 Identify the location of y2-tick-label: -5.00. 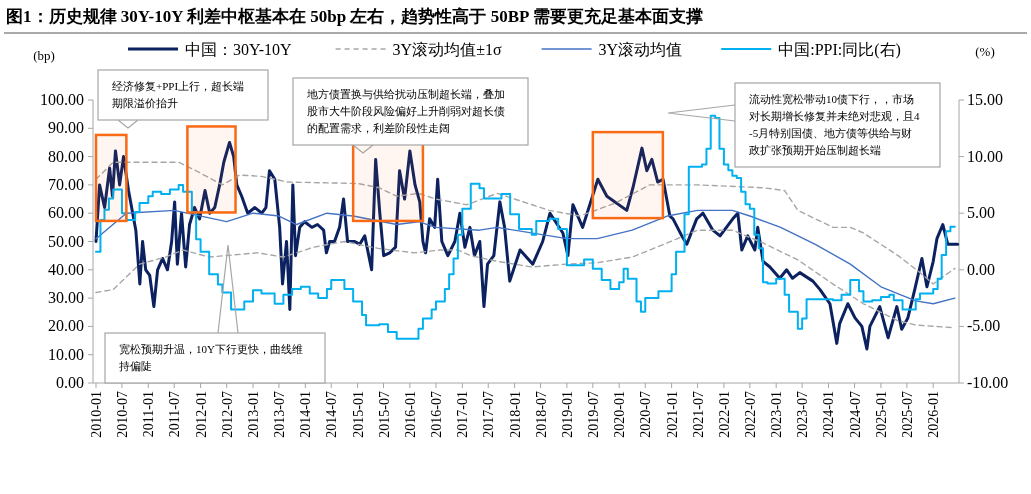
(984, 326).